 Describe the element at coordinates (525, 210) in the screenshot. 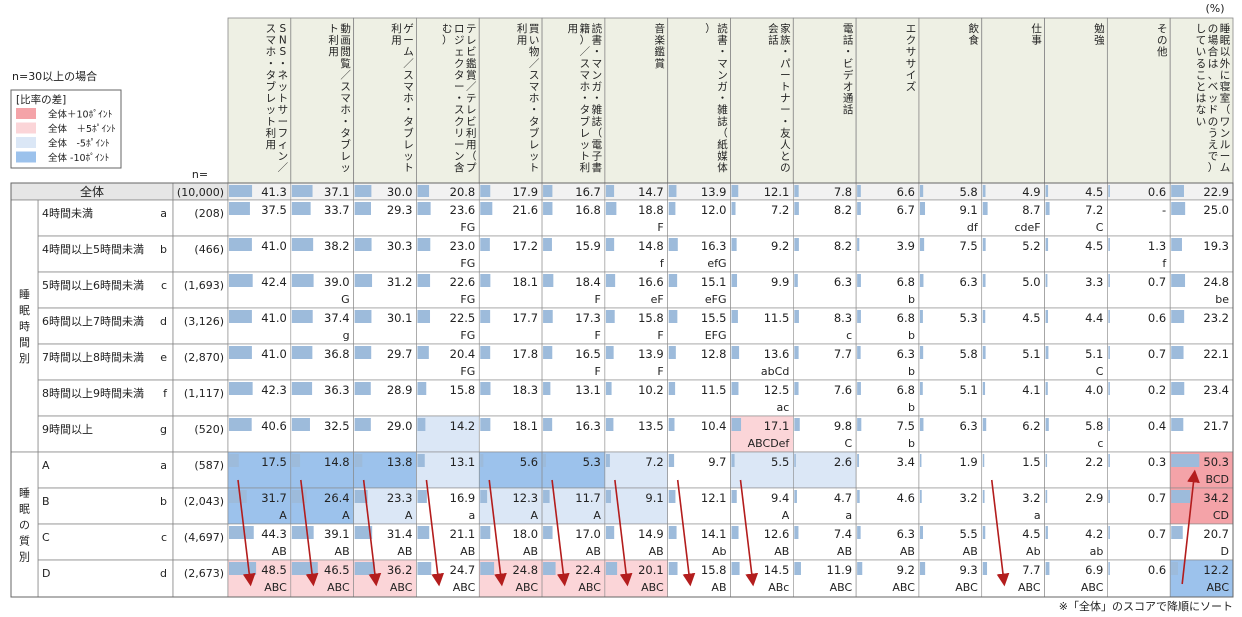

I see `value-label: 21.6` at that location.